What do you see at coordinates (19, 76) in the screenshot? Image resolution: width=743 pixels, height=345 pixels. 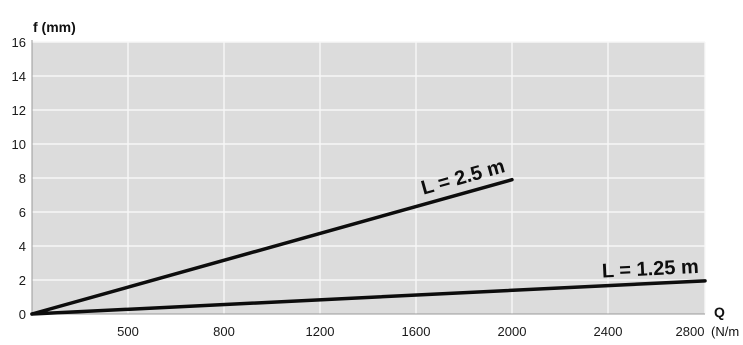 I see `y-tick-label: 14` at bounding box center [19, 76].